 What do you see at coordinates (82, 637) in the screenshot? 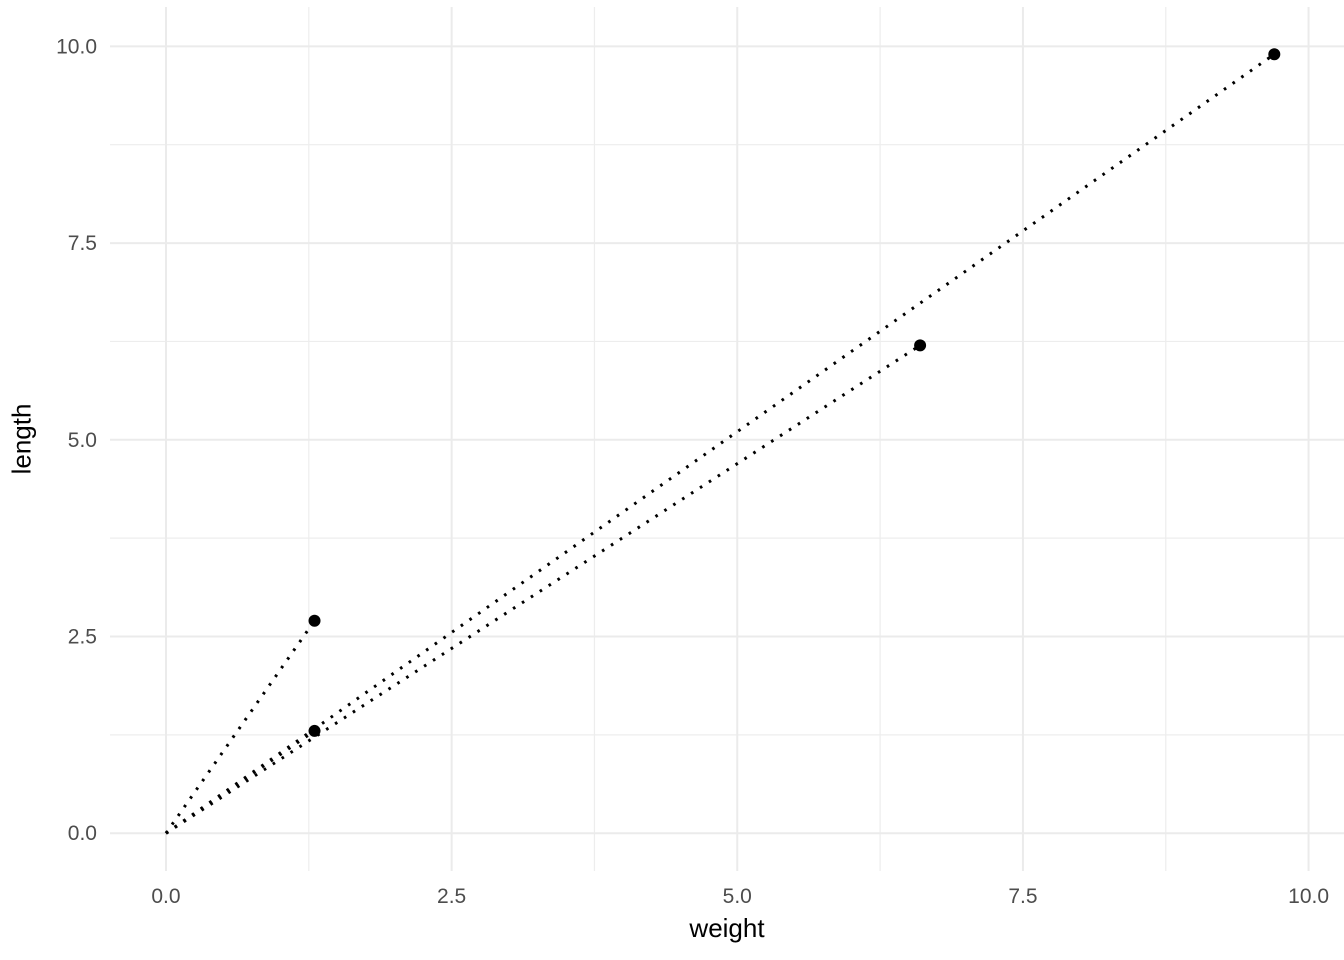
I see `y-tick-label: 2.5` at bounding box center [82, 637].